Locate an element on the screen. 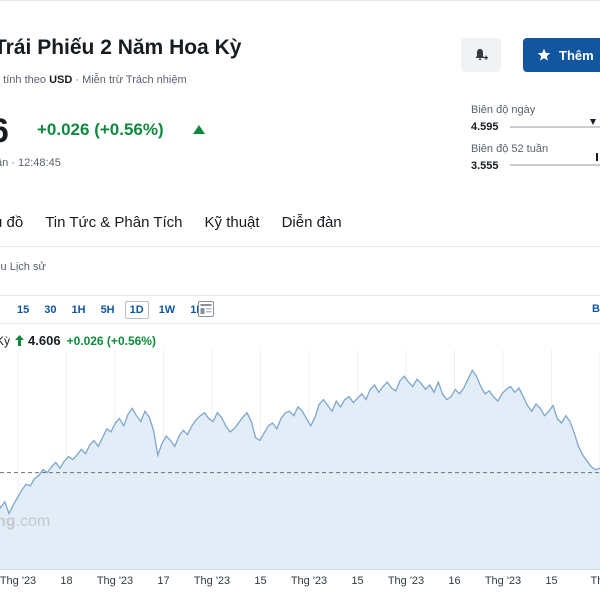 This screenshot has height=600, width=600. timeframe-selector: 15 30 1H 5H 1D 1W 1M is located at coordinates (113, 310).